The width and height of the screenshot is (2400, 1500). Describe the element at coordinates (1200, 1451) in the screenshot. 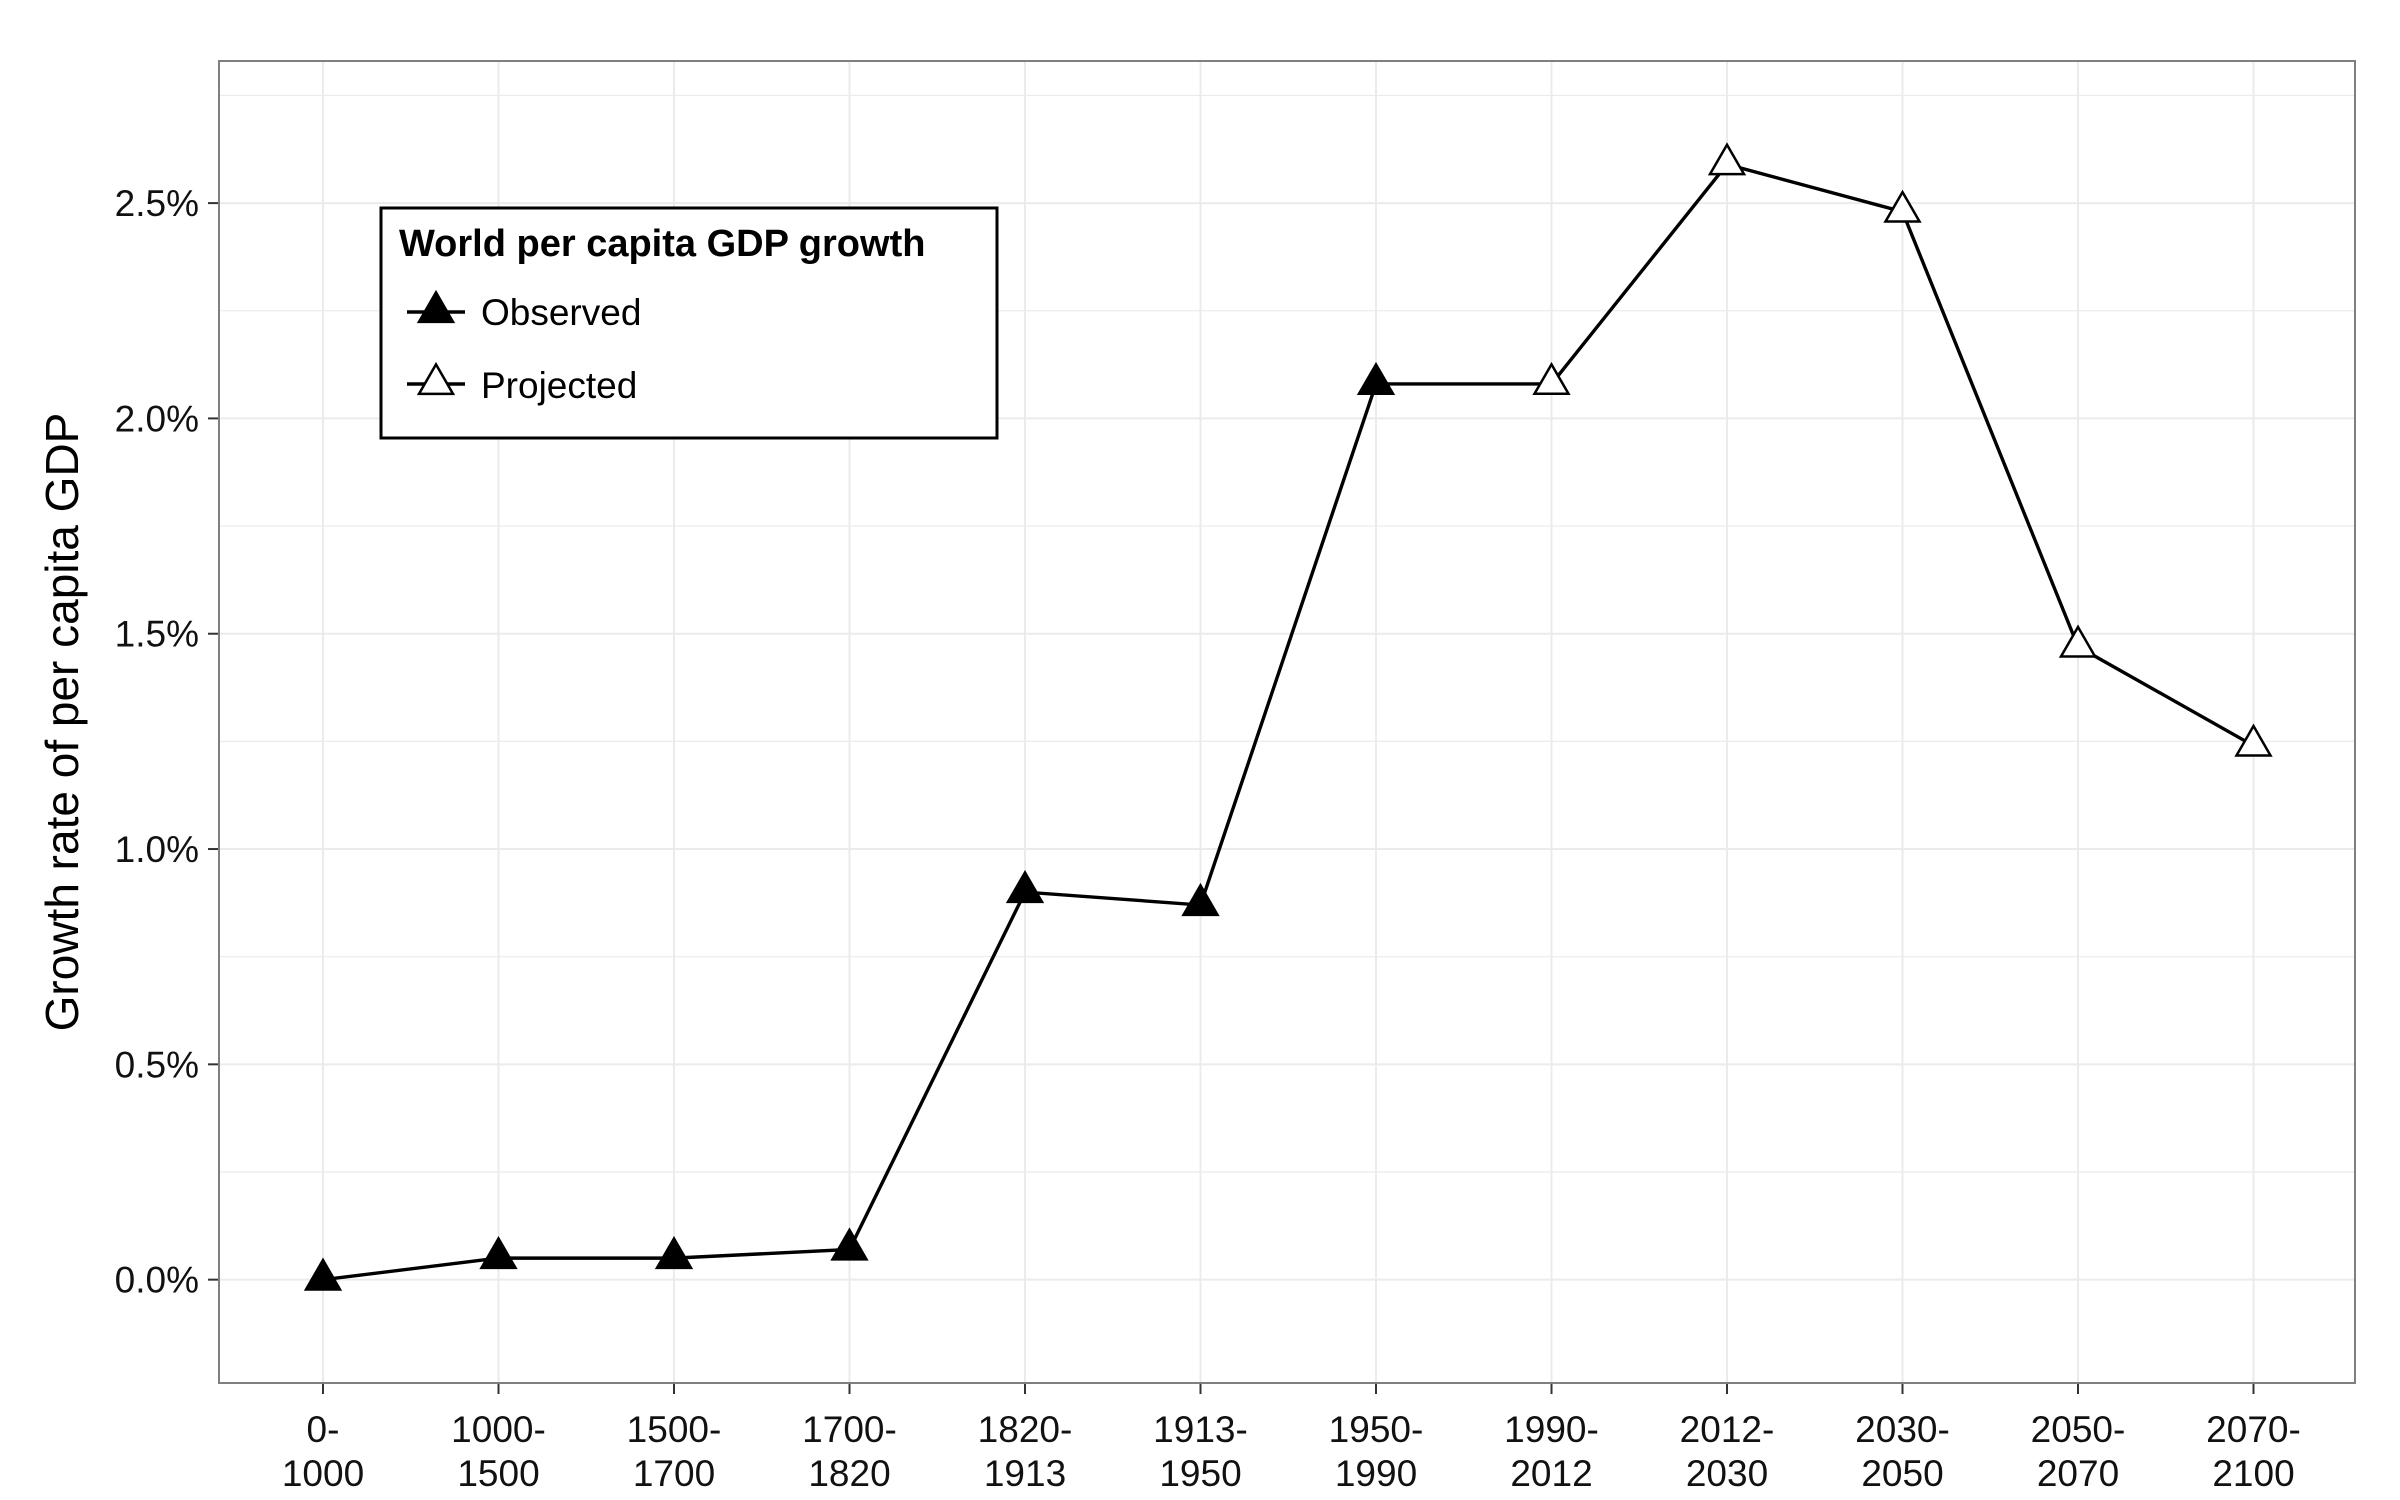

I see `x-tick-label: 1913-1950` at that location.